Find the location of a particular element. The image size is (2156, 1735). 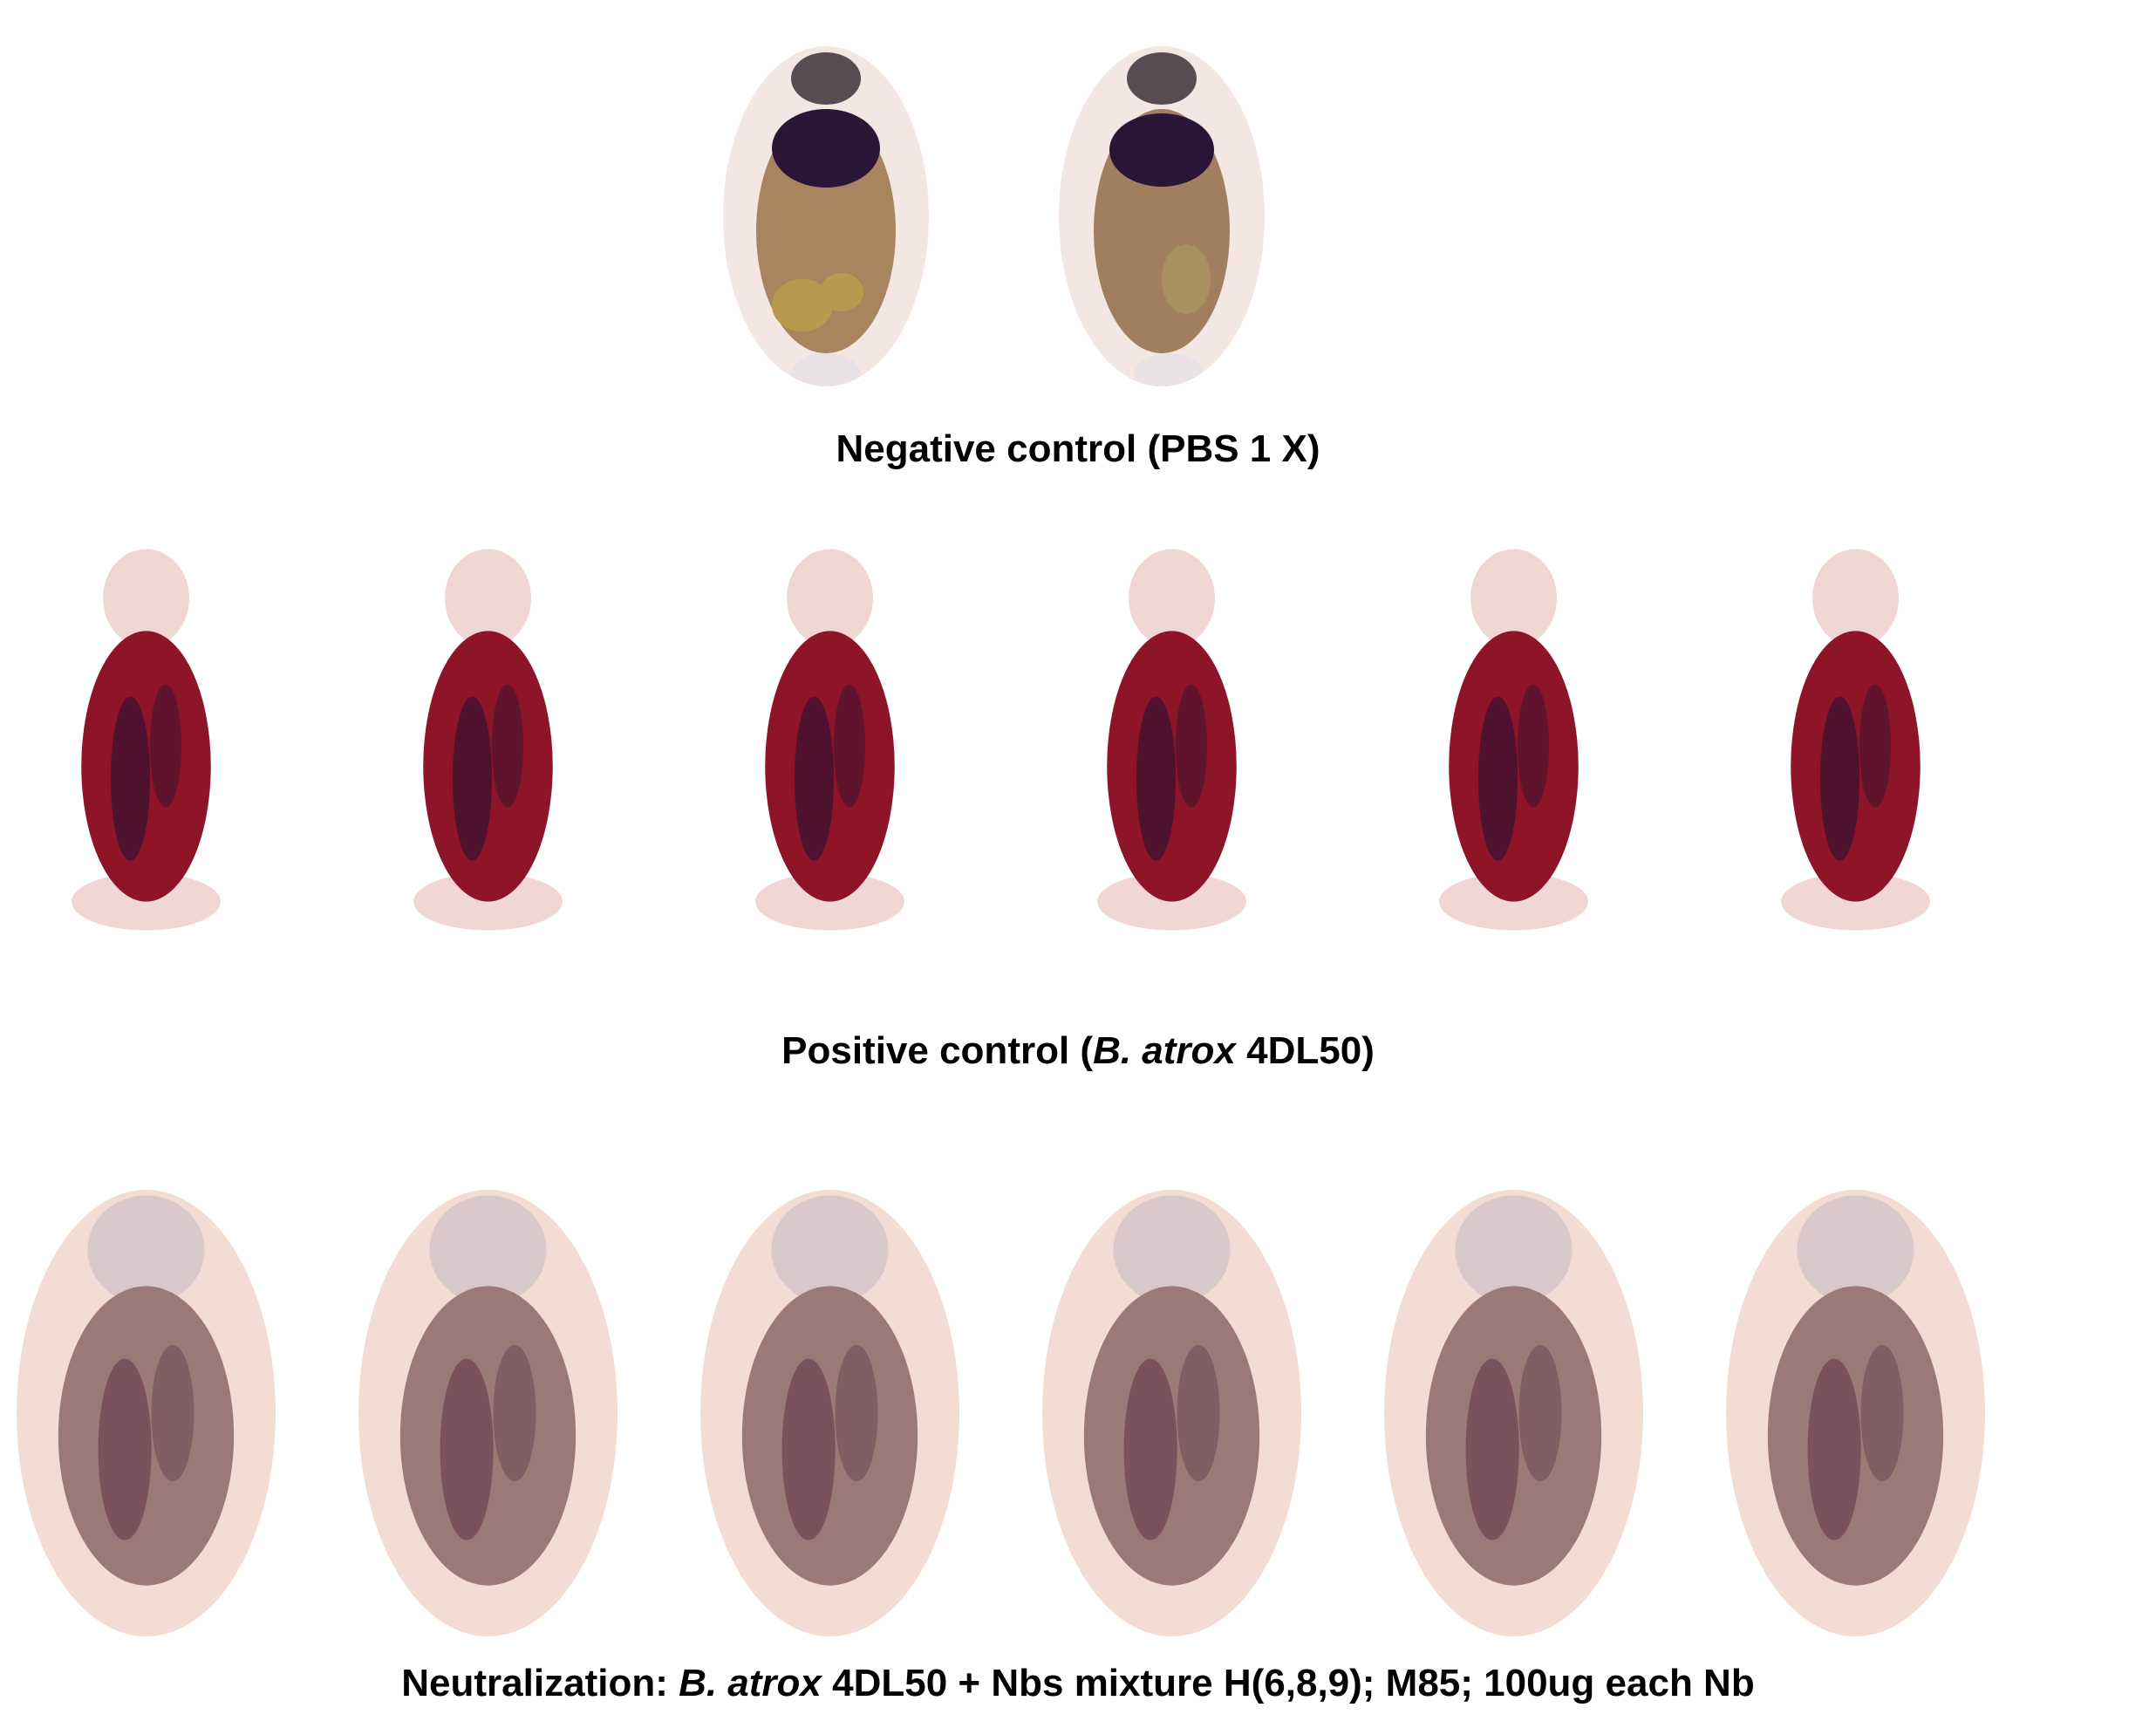

caption-text-part: 4DL50) is located at coordinates (1305, 1050).